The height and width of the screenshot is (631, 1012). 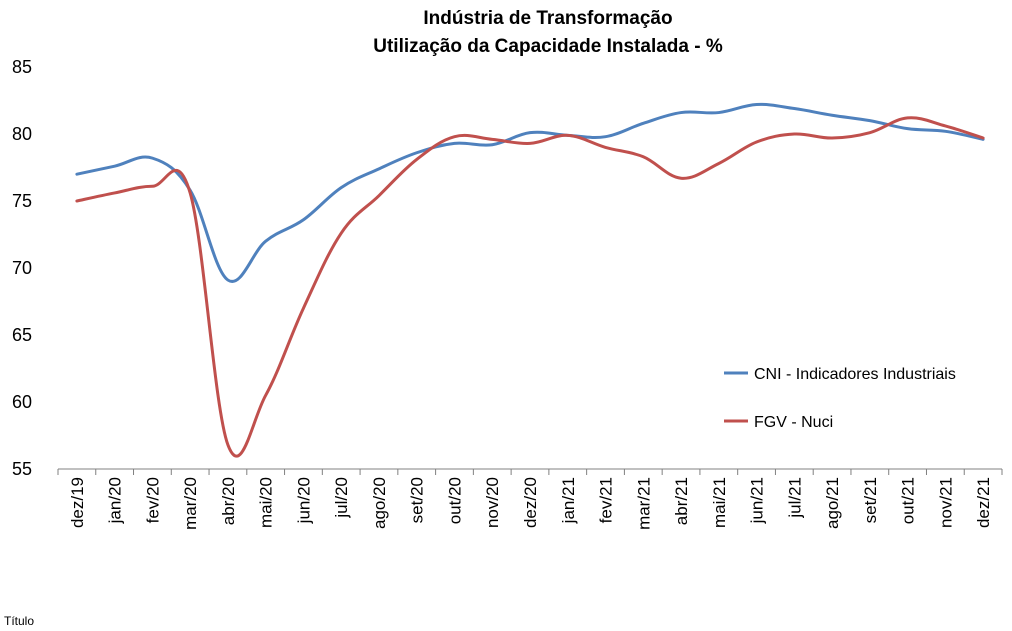 What do you see at coordinates (548, 46) in the screenshot?
I see `chart-title-line-2: Utilização da Capacidade Instalada - %` at bounding box center [548, 46].